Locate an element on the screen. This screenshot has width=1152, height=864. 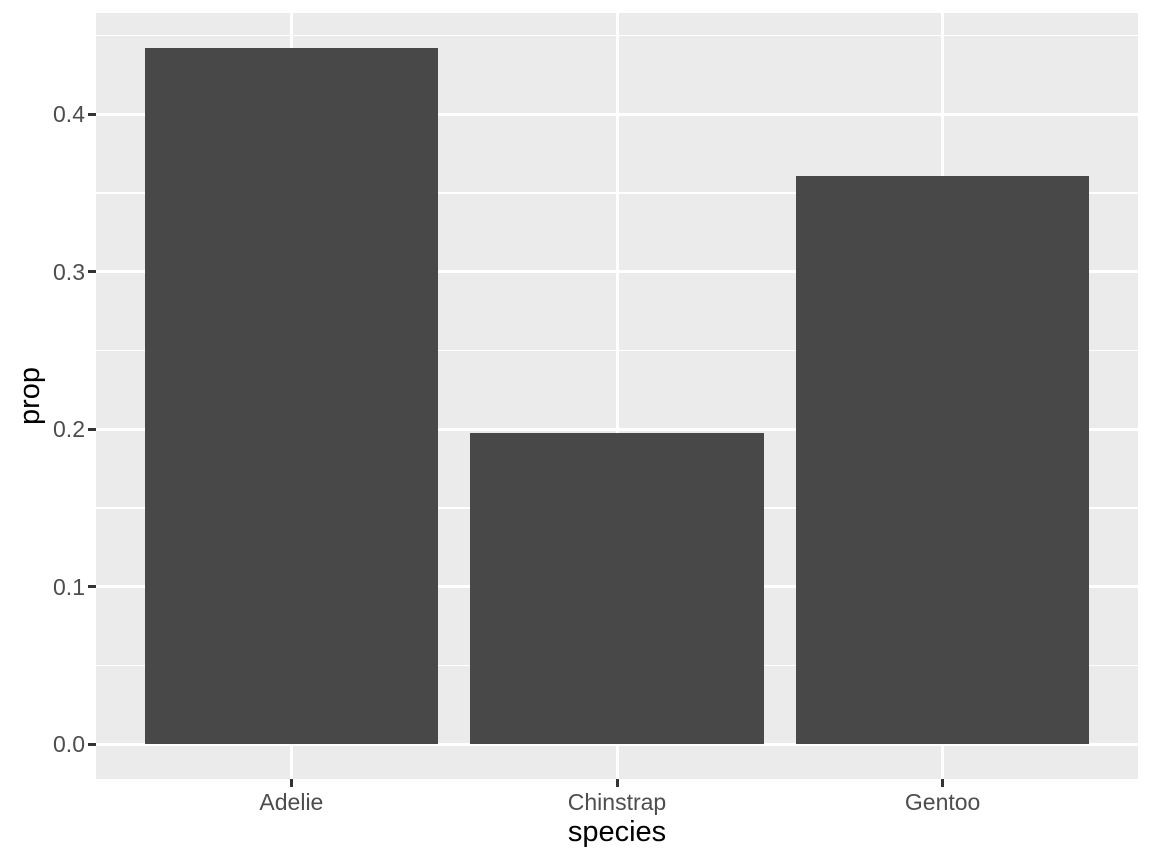
y-tick-label: 0.0 is located at coordinates (69, 744).